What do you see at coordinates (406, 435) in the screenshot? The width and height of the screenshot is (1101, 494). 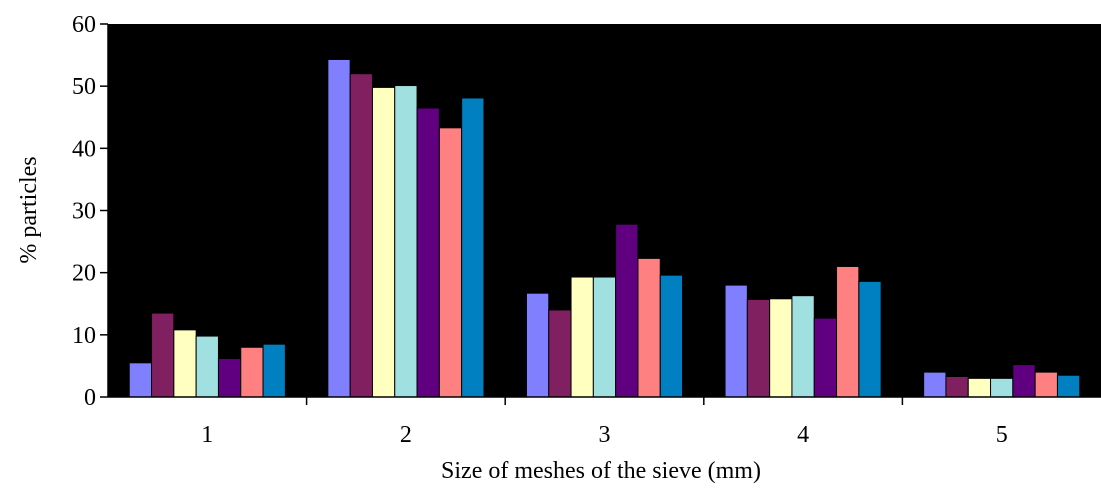 I see `x-tick-label: 2` at bounding box center [406, 435].